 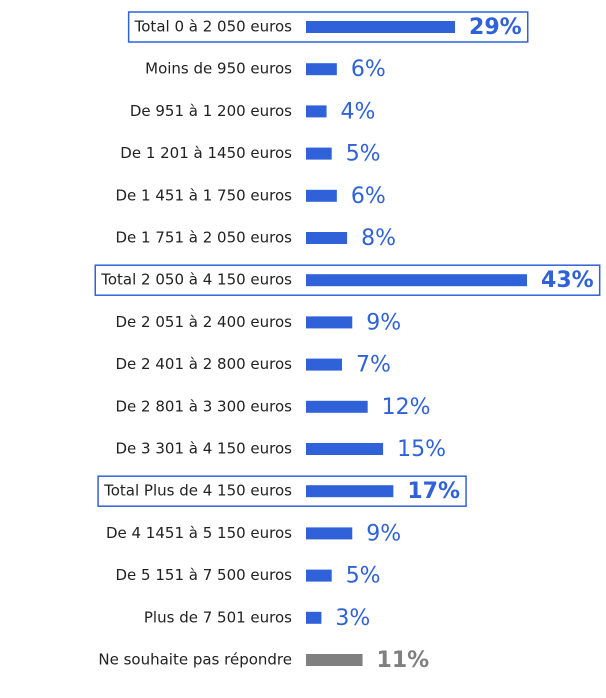 What do you see at coordinates (567, 280) in the screenshot?
I see `value-label: 43%` at bounding box center [567, 280].